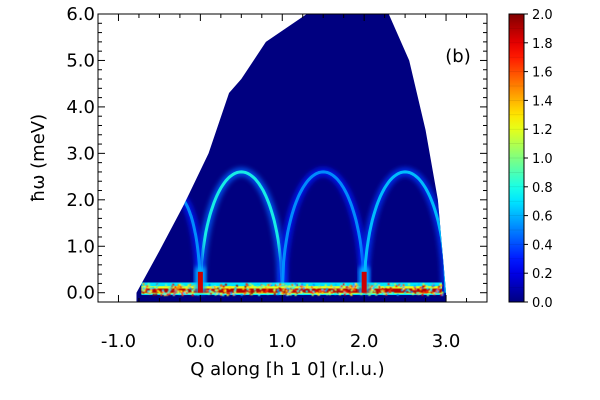 The image size is (600, 400). I want to click on elastic-line-speckle, so click(292, 290).